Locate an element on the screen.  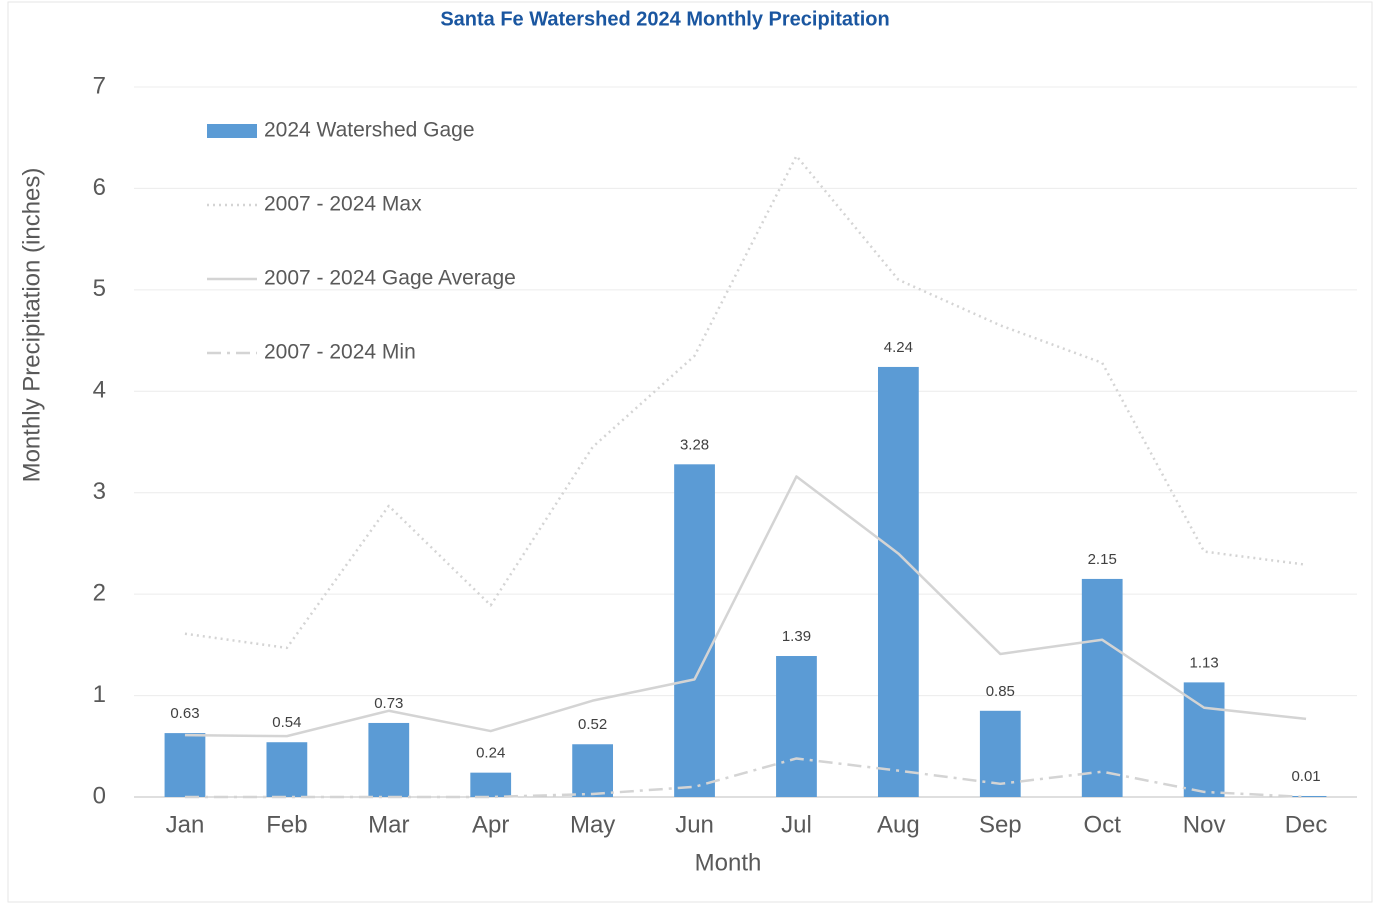
x-tick-label: Oct is located at coordinates (1103, 824).